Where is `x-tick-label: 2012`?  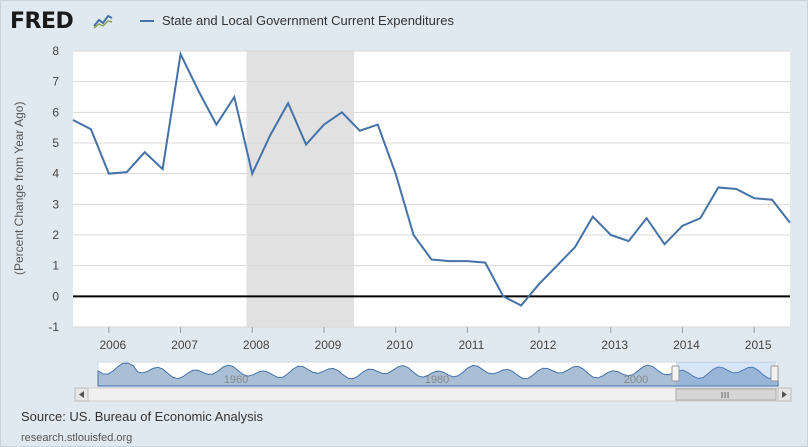
x-tick-label: 2012 is located at coordinates (543, 345).